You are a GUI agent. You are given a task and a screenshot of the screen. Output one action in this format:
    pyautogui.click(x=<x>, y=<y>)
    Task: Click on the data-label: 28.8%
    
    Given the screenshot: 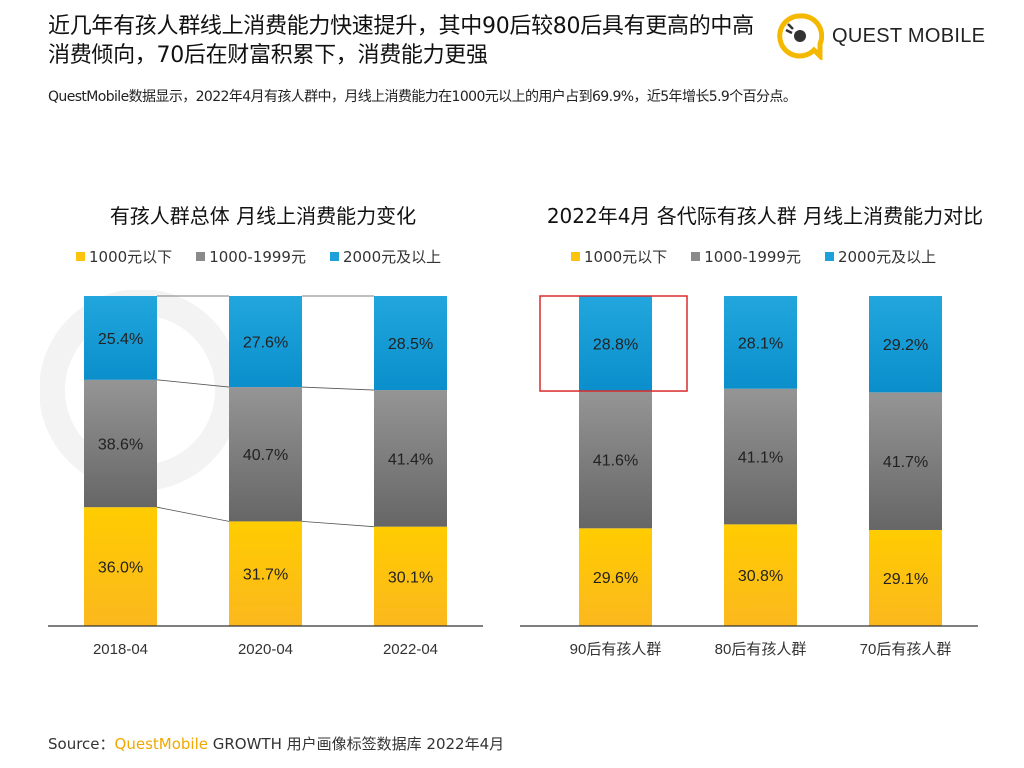 What is the action you would take?
    pyautogui.click(x=615, y=345)
    